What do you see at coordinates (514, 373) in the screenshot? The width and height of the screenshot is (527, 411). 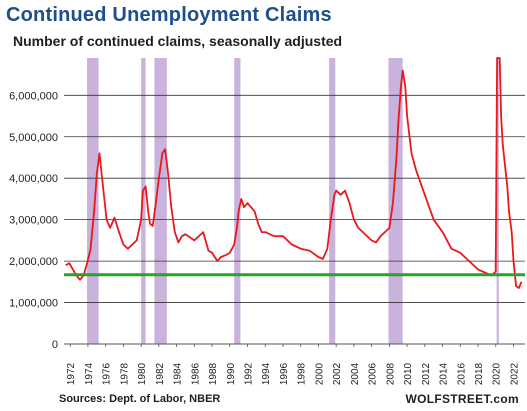 I see `x-tick-label: 2022` at bounding box center [514, 373].